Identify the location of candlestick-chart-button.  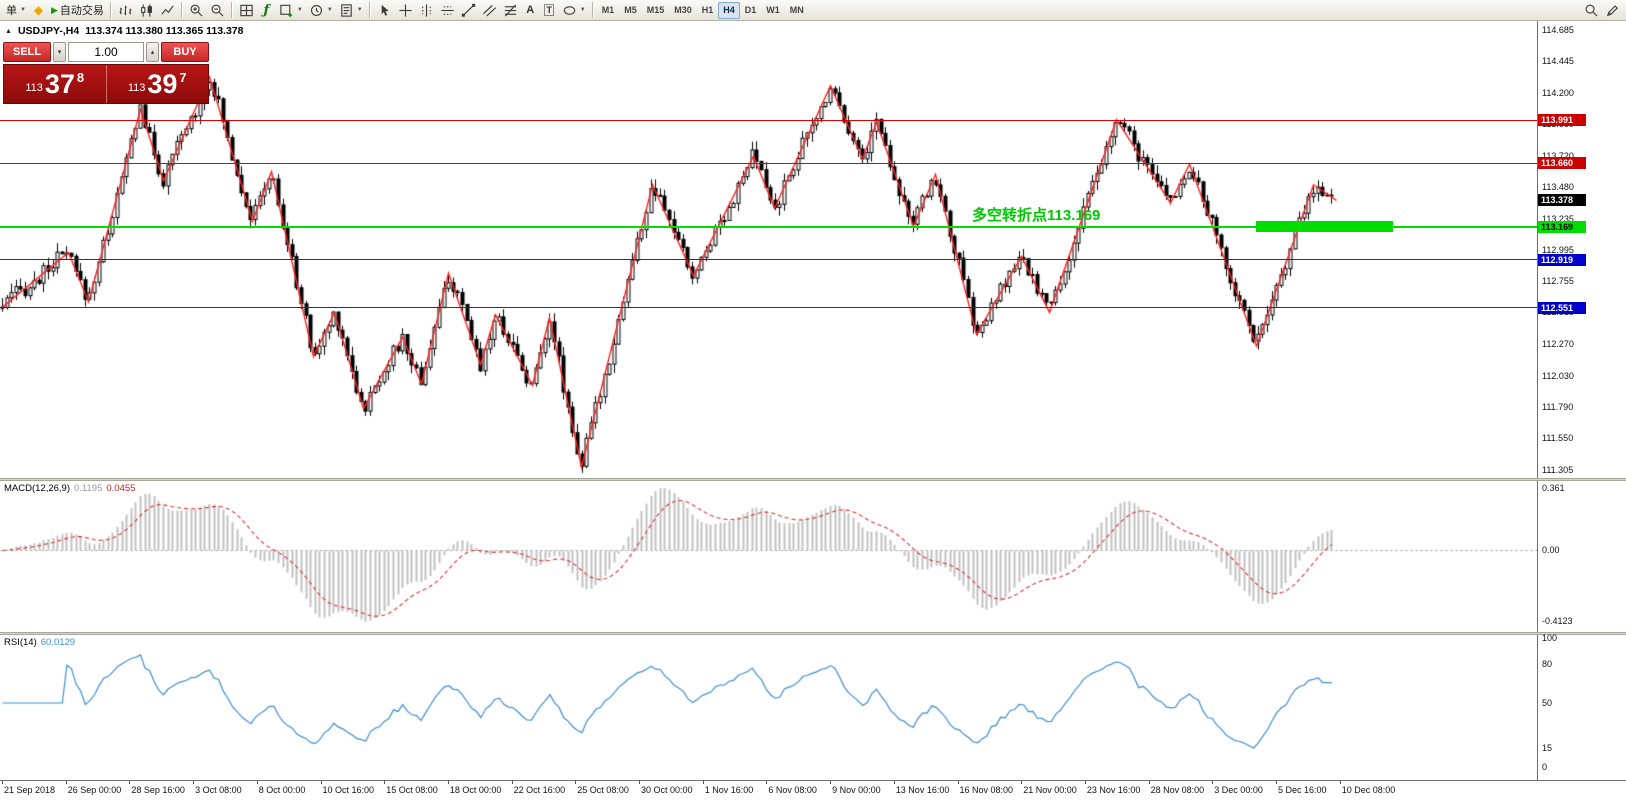
(146, 10).